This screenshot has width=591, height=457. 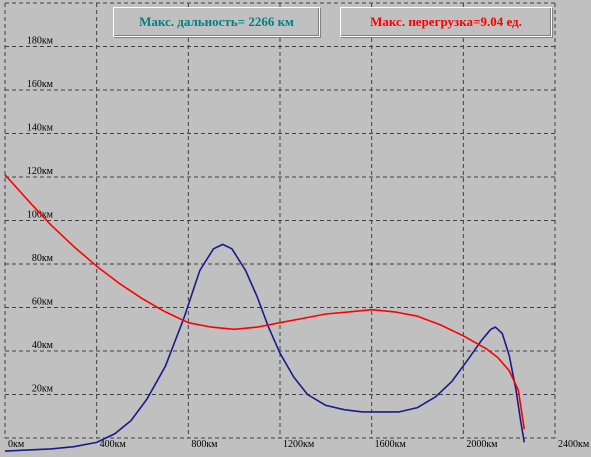 What do you see at coordinates (113, 444) in the screenshot?
I see `x-tick-label: 400км` at bounding box center [113, 444].